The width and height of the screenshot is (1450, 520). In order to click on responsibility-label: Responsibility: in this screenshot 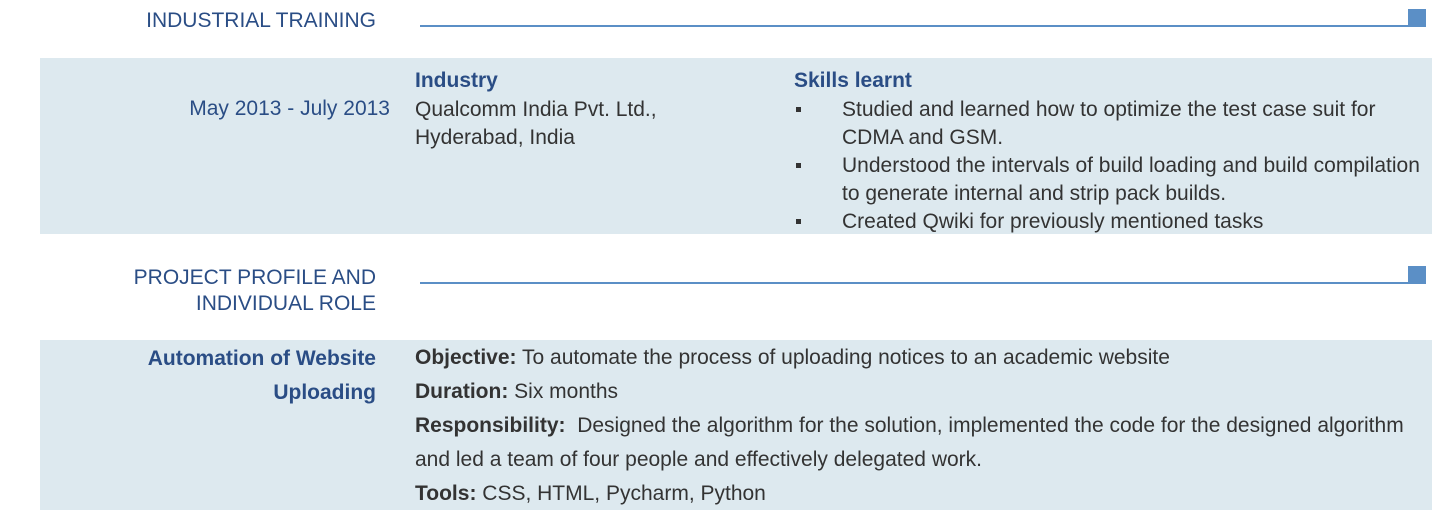, I will do `click(490, 425)`.